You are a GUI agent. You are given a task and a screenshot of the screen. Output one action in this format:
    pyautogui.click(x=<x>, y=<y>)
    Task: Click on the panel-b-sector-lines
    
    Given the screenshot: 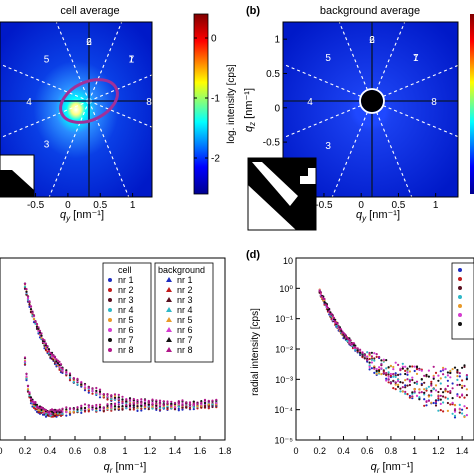 What is the action you would take?
    pyautogui.click(x=370, y=109)
    